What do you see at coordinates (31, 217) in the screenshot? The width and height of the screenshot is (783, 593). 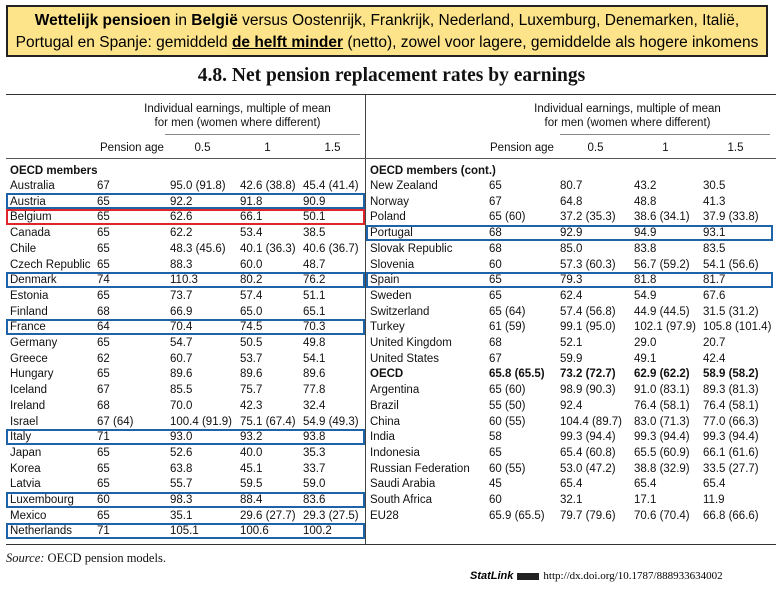 I see `row-country: Belgium` at bounding box center [31, 217].